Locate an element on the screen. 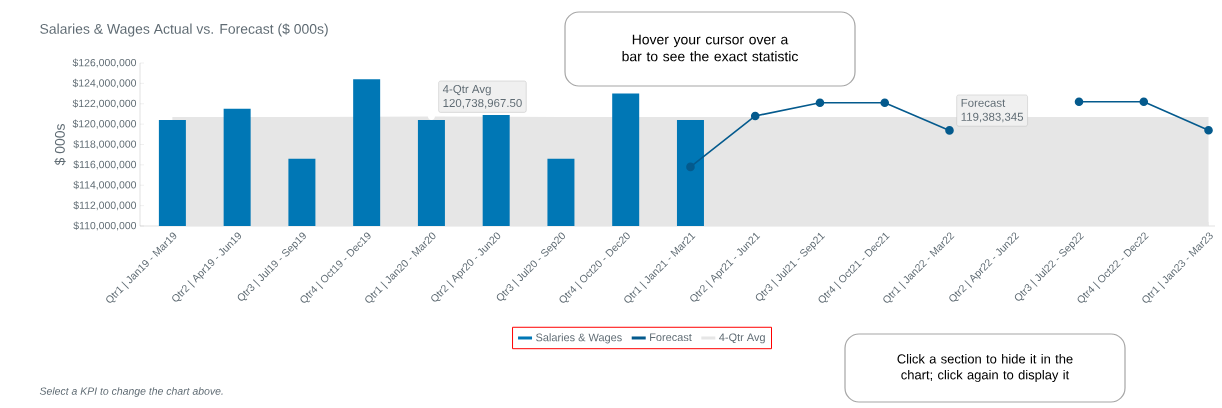 The image size is (1222, 408). y-tick-label: $122,000,000 is located at coordinates (104, 104).